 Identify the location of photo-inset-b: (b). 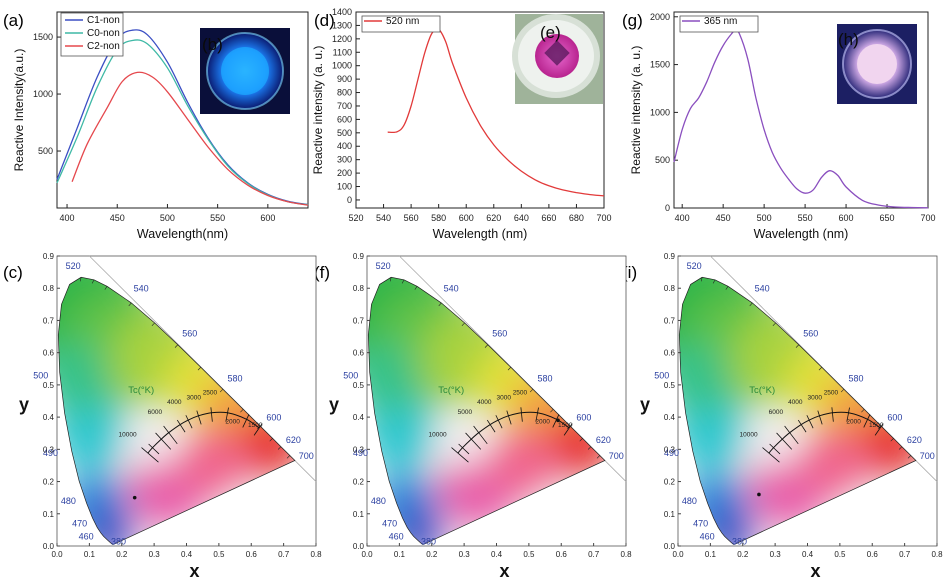
(245, 71).